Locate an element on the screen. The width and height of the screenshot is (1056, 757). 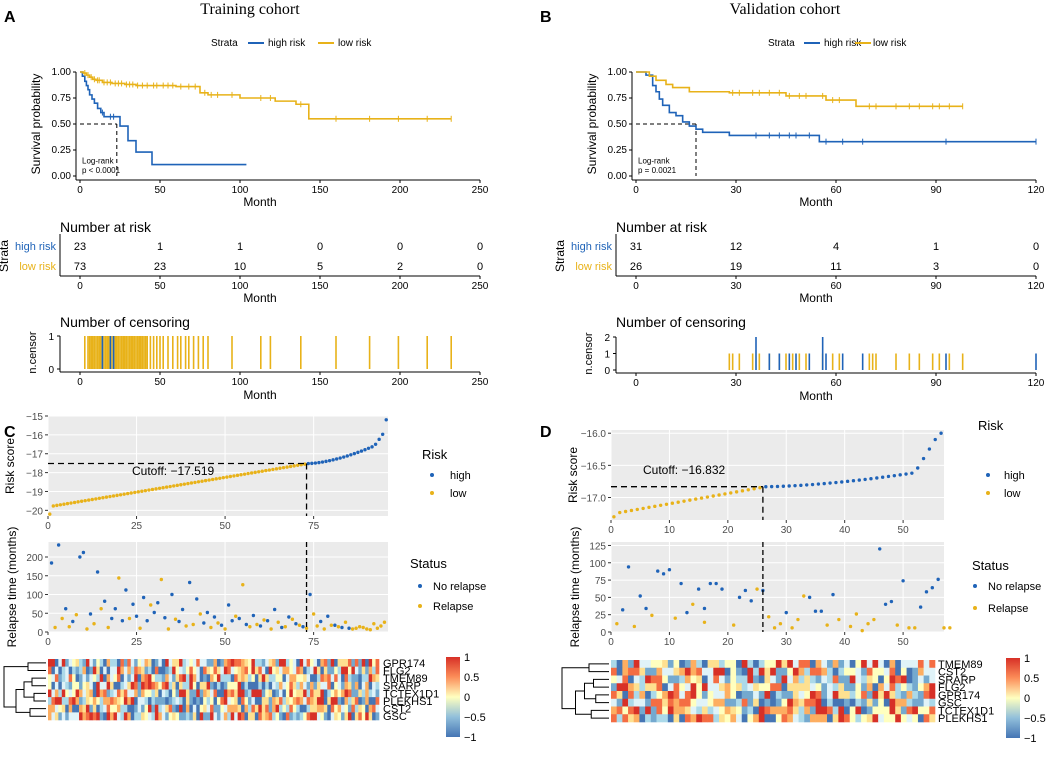
risk-count: 0 is located at coordinates (320, 247).